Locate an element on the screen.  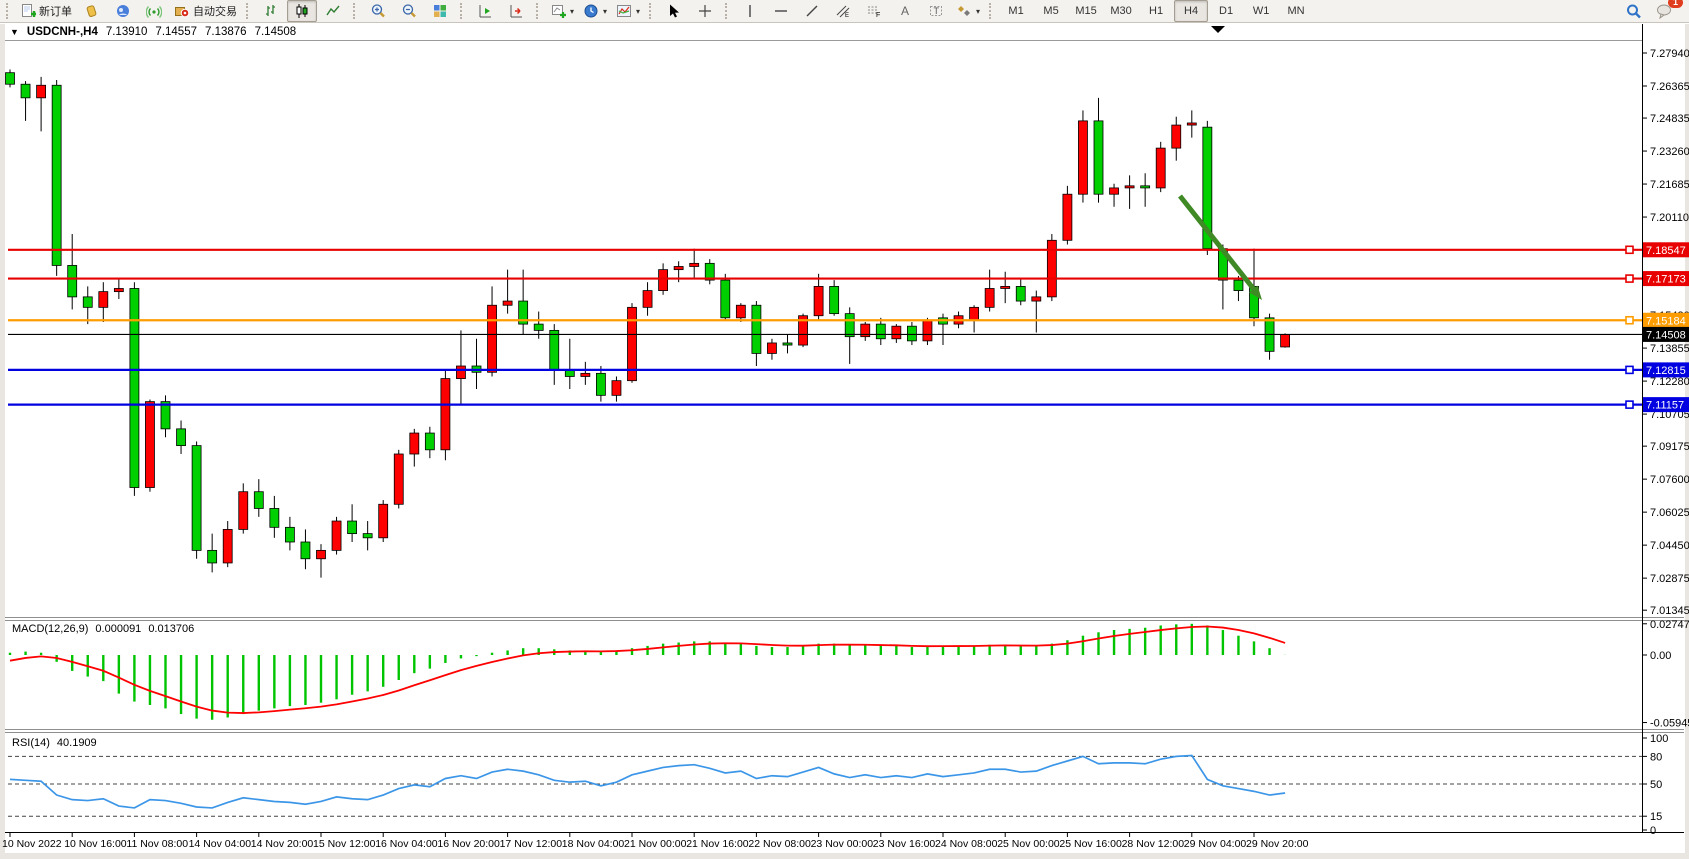
candlestick-mode-button is located at coordinates (302, 11).